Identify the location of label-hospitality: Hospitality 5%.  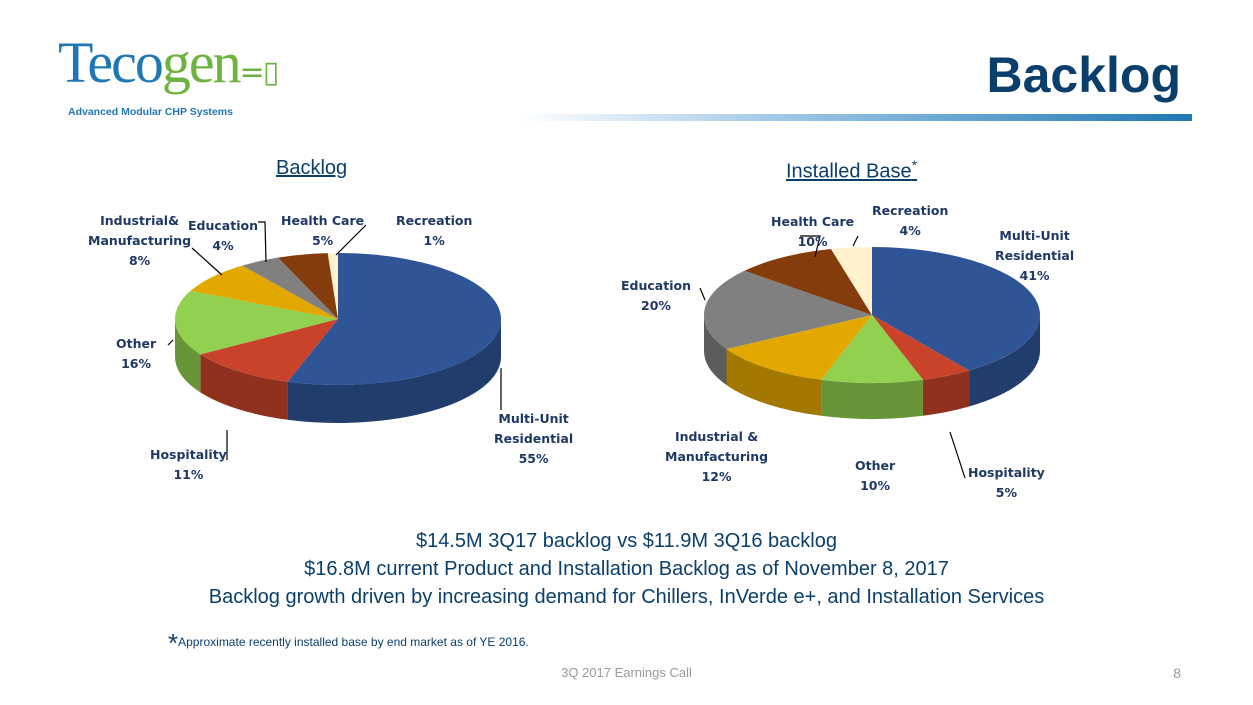
(1006, 482).